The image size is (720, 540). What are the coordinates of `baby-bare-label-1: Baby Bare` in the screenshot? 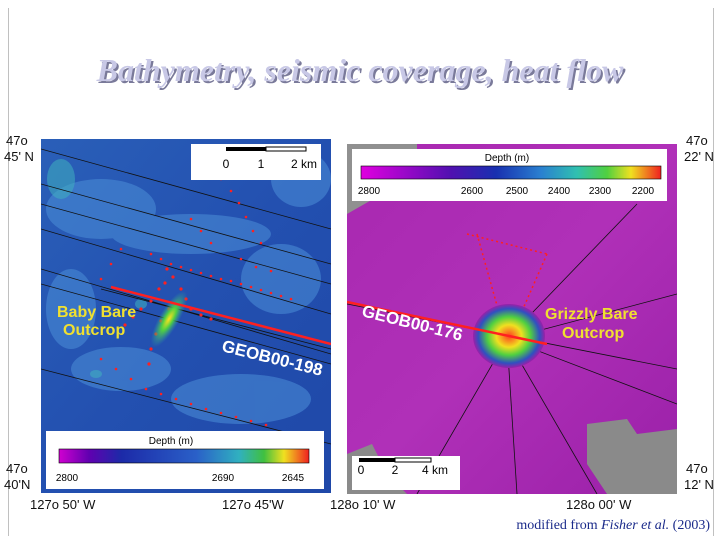 It's located at (96, 312).